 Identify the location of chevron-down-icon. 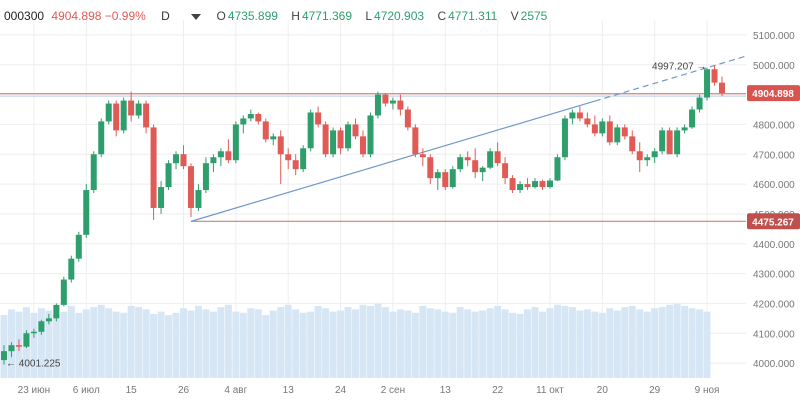
(196, 16).